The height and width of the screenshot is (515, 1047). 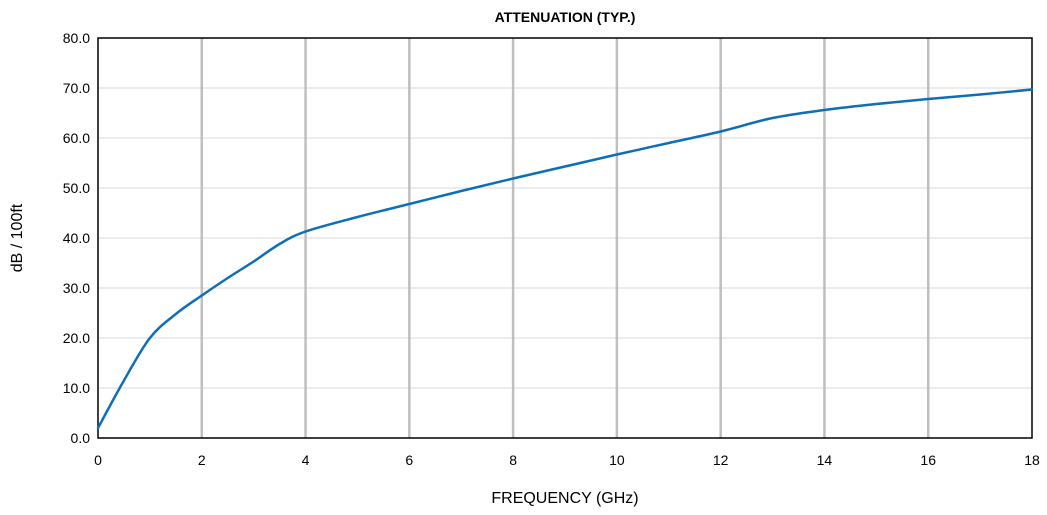 I want to click on x-tick-label: 16, so click(x=928, y=460).